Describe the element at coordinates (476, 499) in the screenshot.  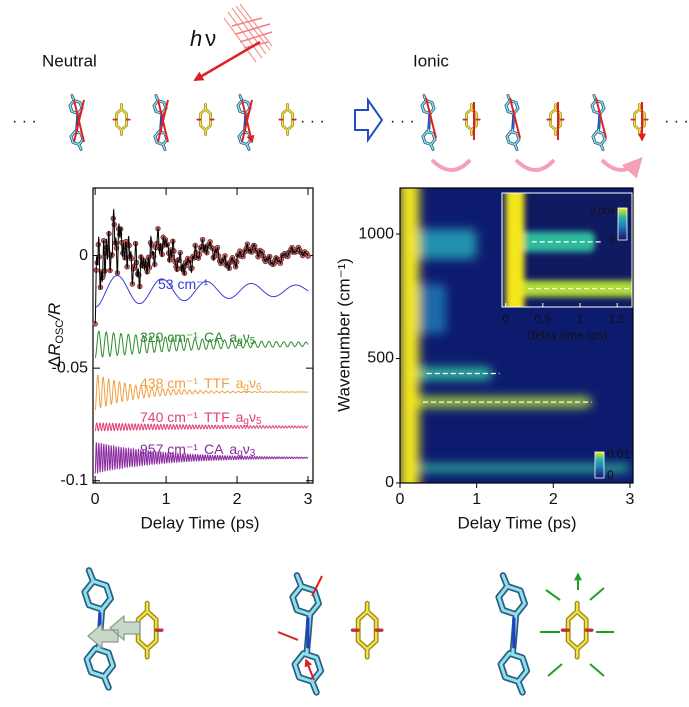
I see `x-tick-label: 1` at that location.